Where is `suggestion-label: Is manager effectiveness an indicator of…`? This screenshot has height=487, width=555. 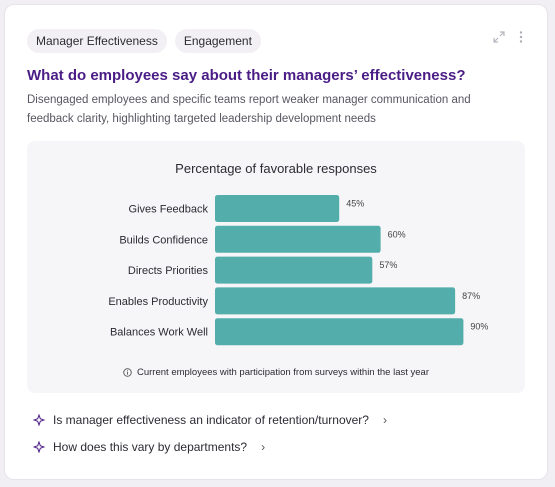 suggestion-label: Is manager effectiveness an indicator of… is located at coordinates (211, 420).